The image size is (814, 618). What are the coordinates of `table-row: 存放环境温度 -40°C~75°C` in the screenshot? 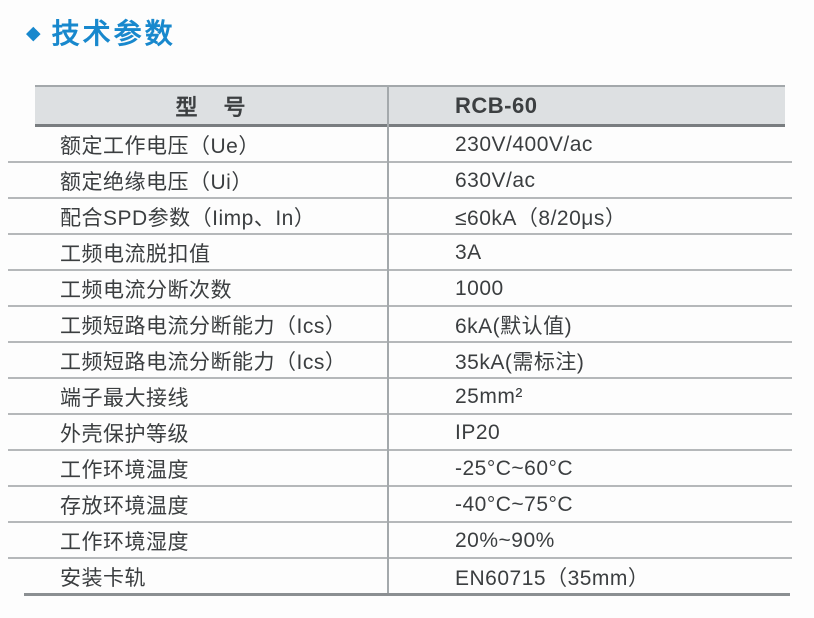 It's located at (400, 505).